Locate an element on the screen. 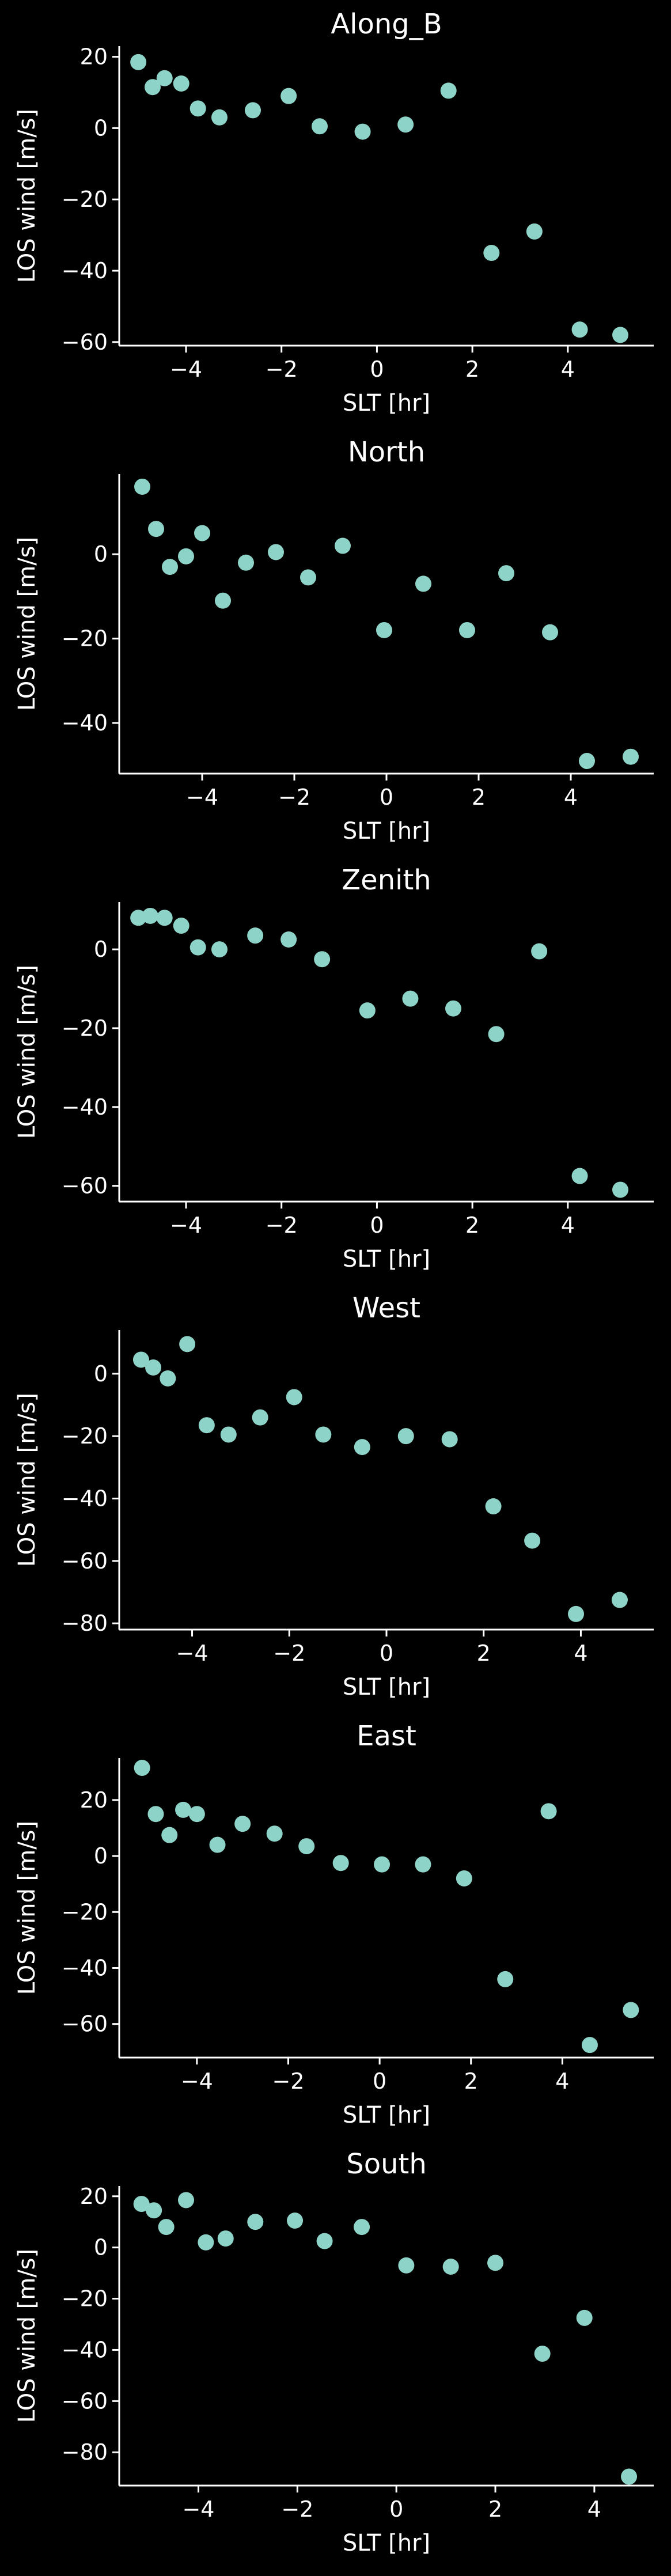  chart-title: West is located at coordinates (386, 1308).